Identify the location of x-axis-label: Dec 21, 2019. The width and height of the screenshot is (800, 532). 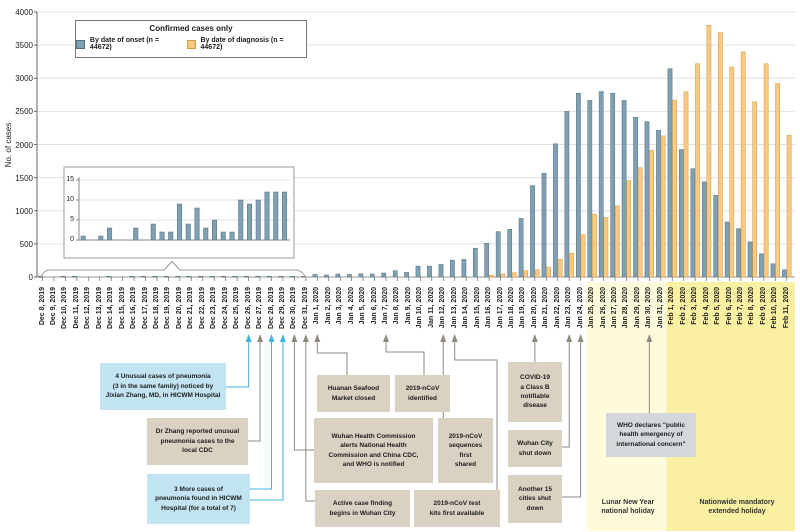
(191, 308).